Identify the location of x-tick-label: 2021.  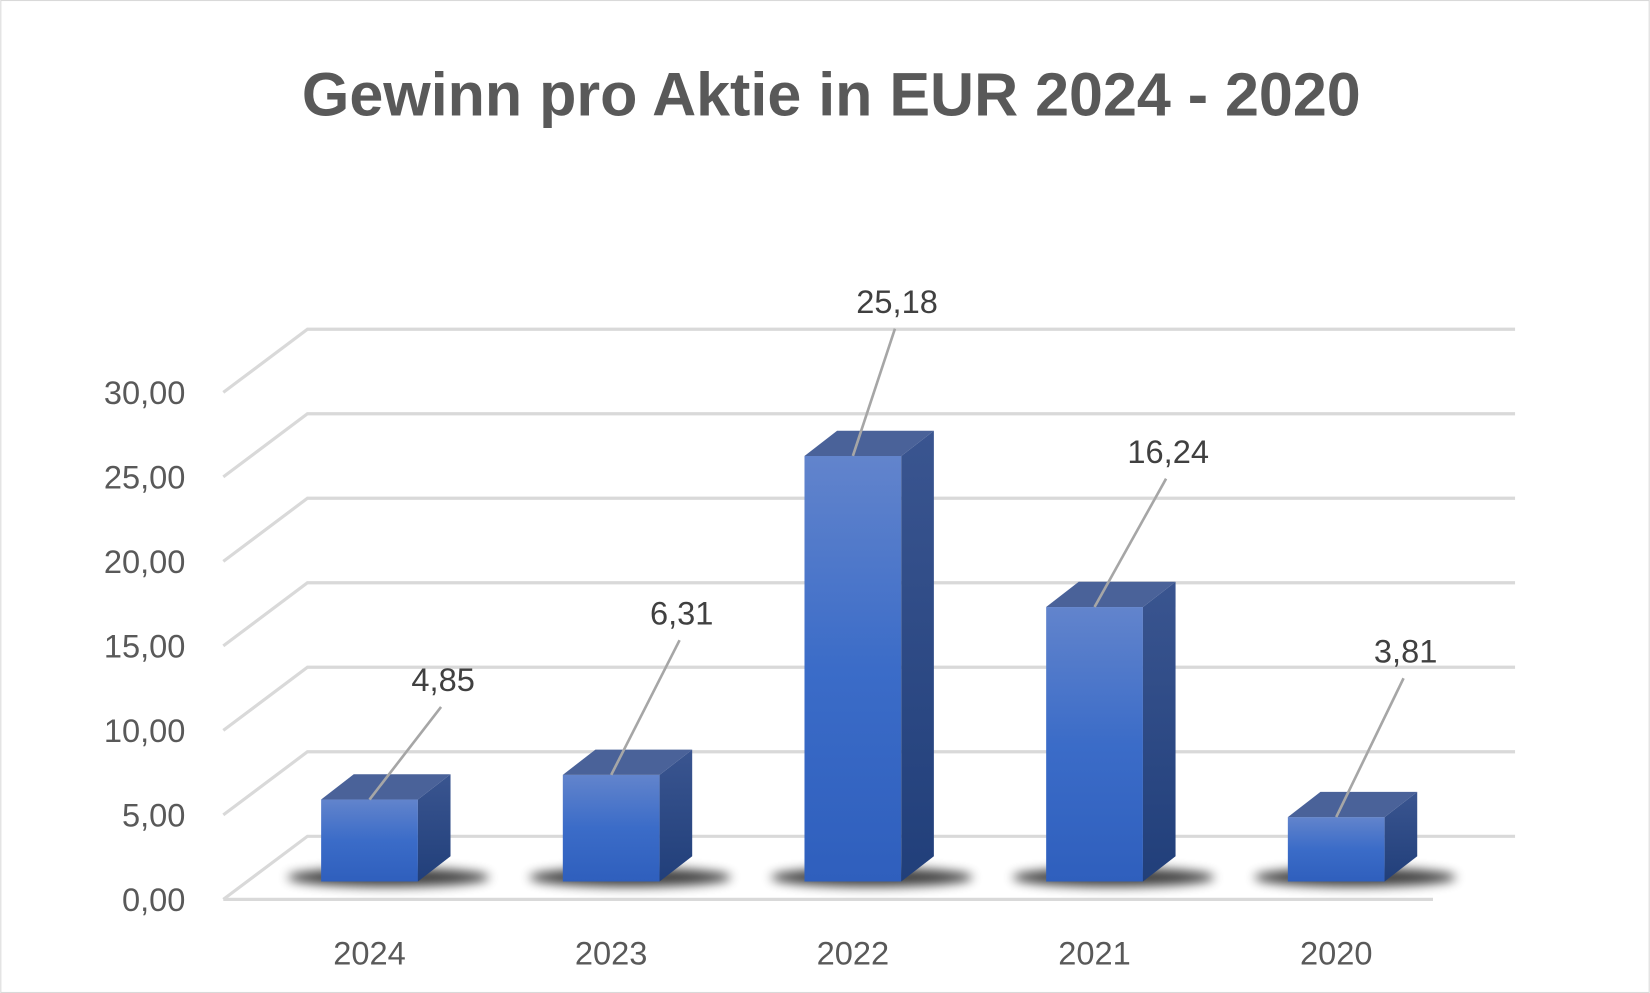
(1094, 953).